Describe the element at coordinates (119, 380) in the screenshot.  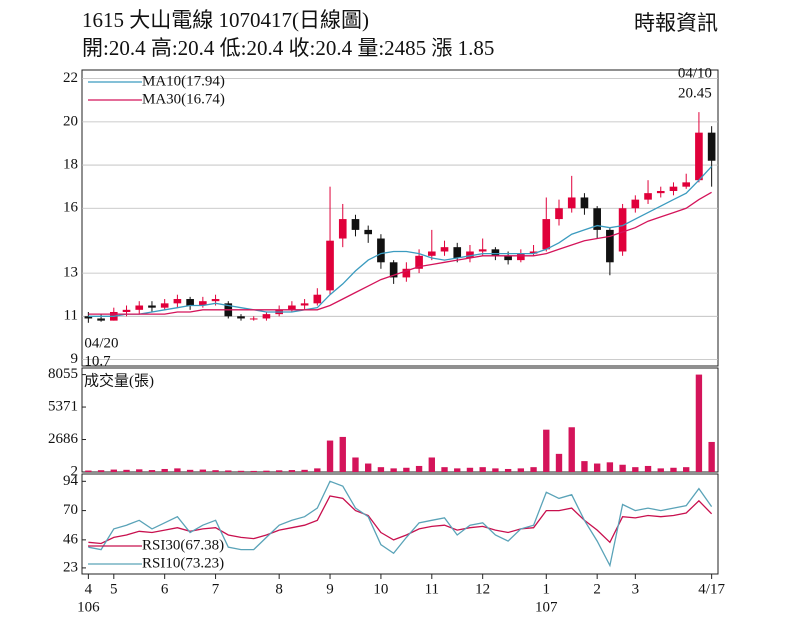
I see `volume-label: 成交量(張)` at that location.